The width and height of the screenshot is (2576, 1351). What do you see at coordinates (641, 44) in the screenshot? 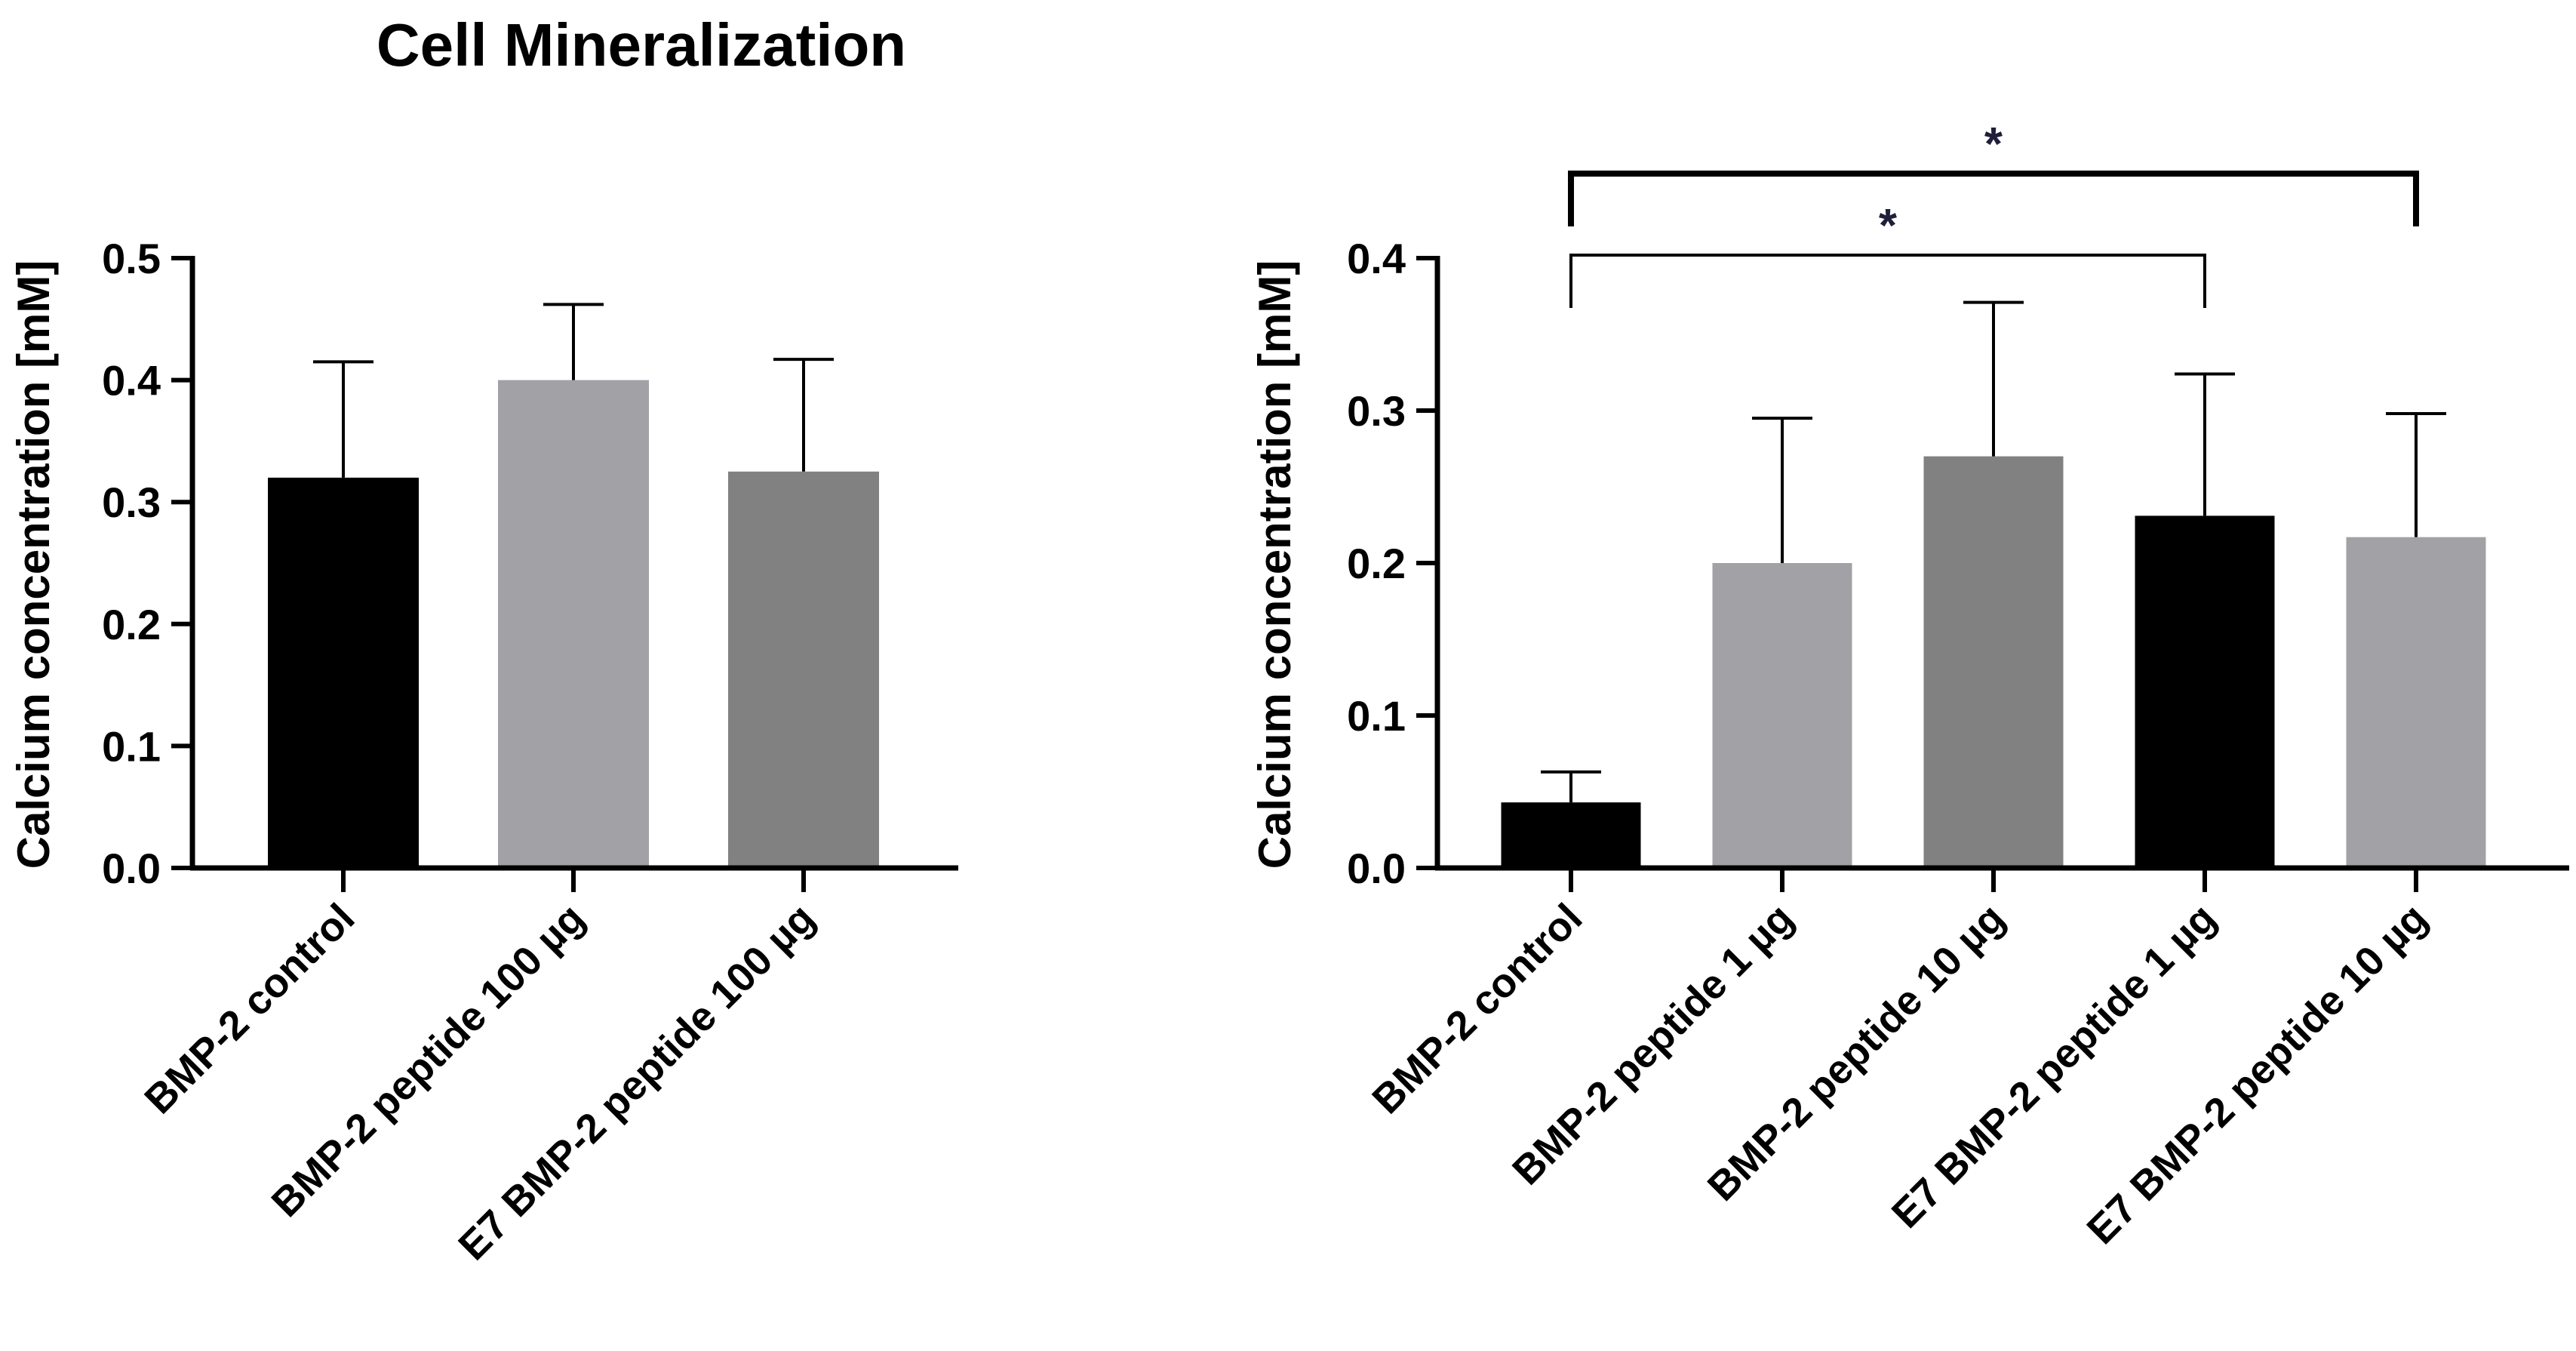
I see `figure-title: Cell Mineralization` at bounding box center [641, 44].